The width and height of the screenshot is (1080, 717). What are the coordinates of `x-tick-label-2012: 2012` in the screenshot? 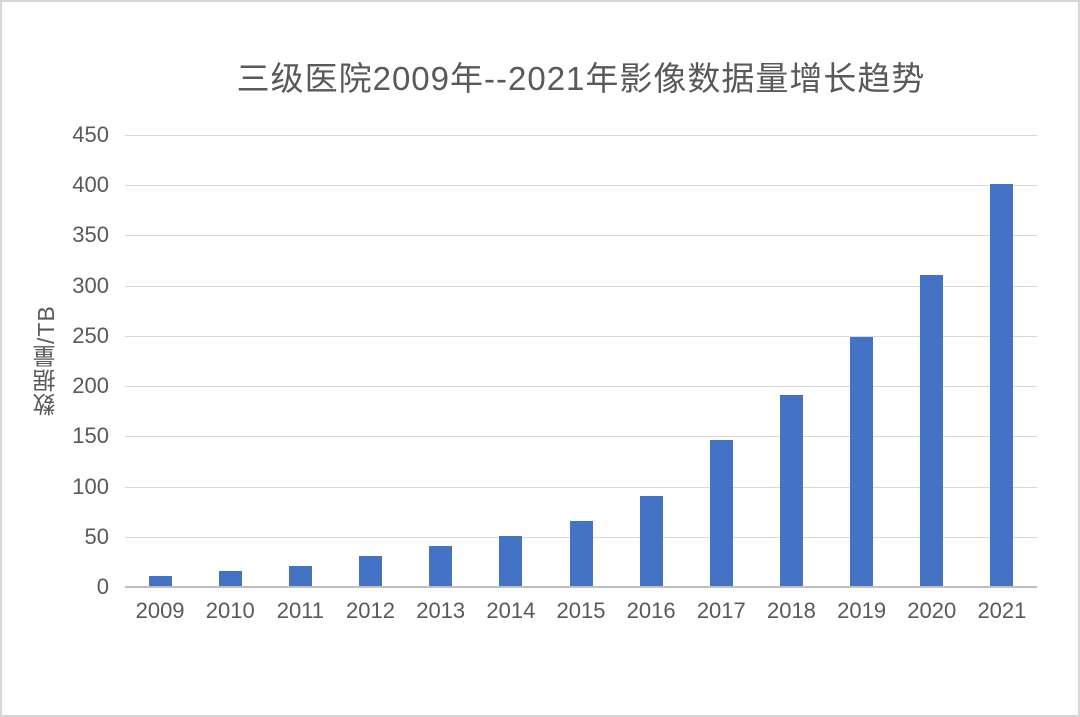 It's located at (370, 610).